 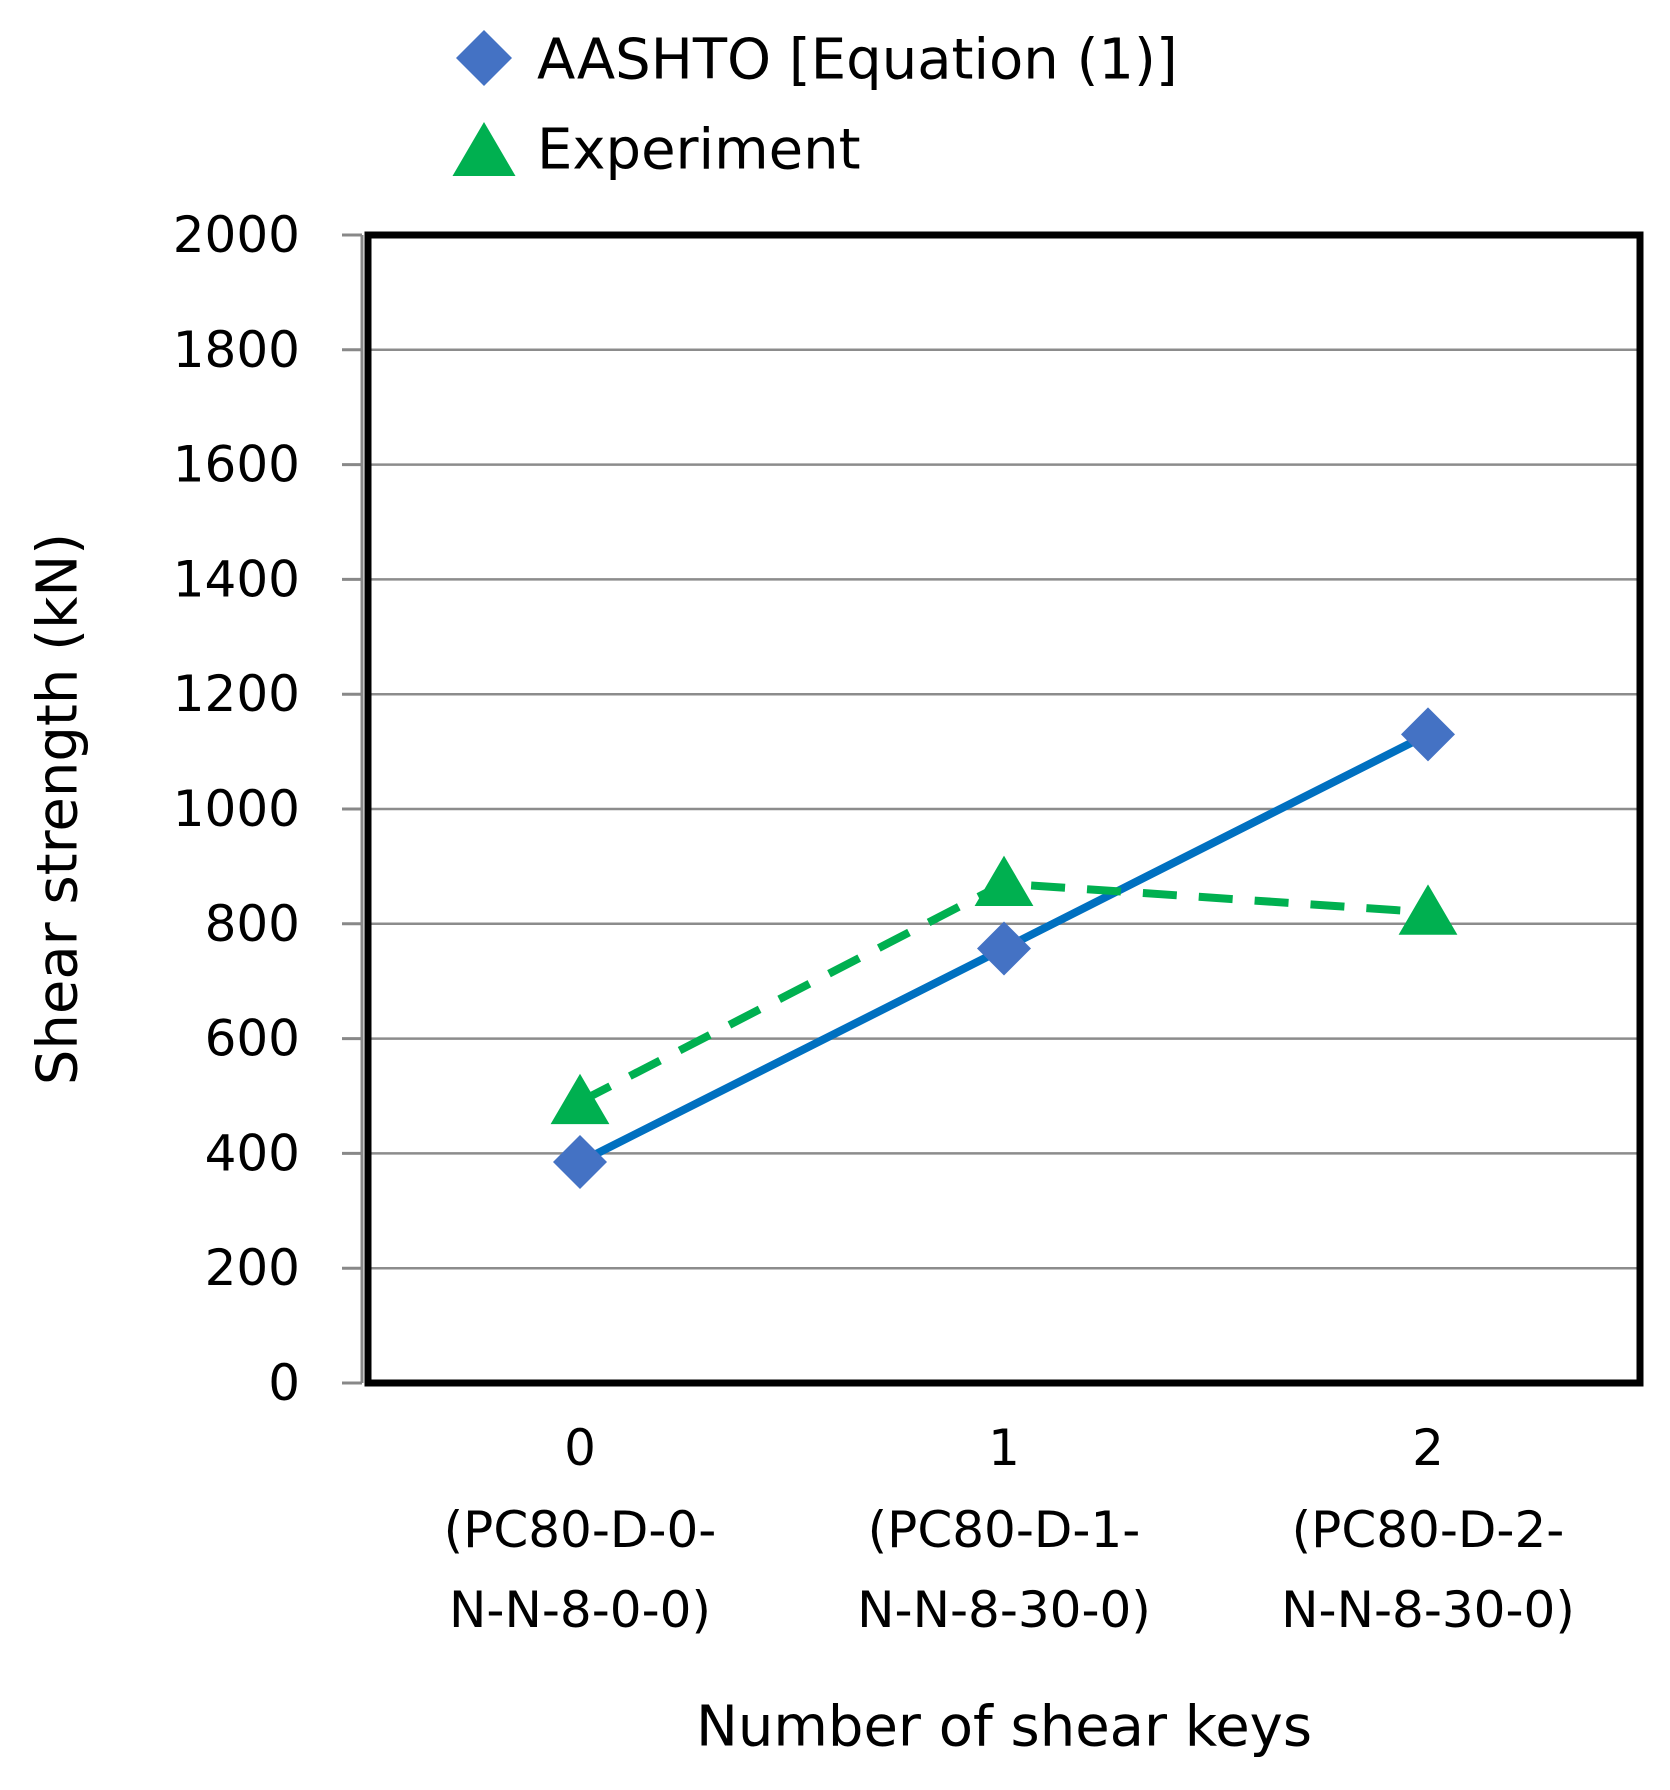 I want to click on legend: AASHTO [Equation (1)] Experiment, so click(x=815, y=105).